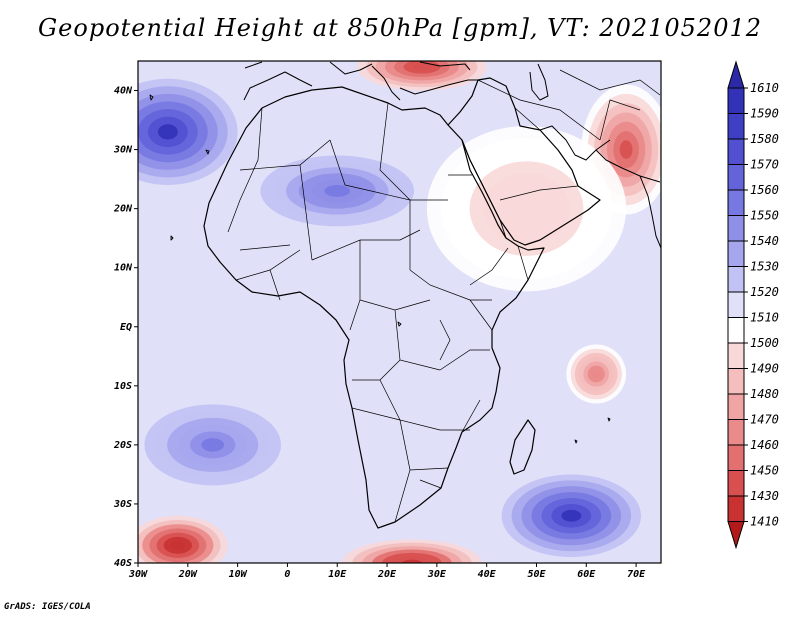  I want to click on ridge-sw-indian-ocean-contour, so click(571, 515).